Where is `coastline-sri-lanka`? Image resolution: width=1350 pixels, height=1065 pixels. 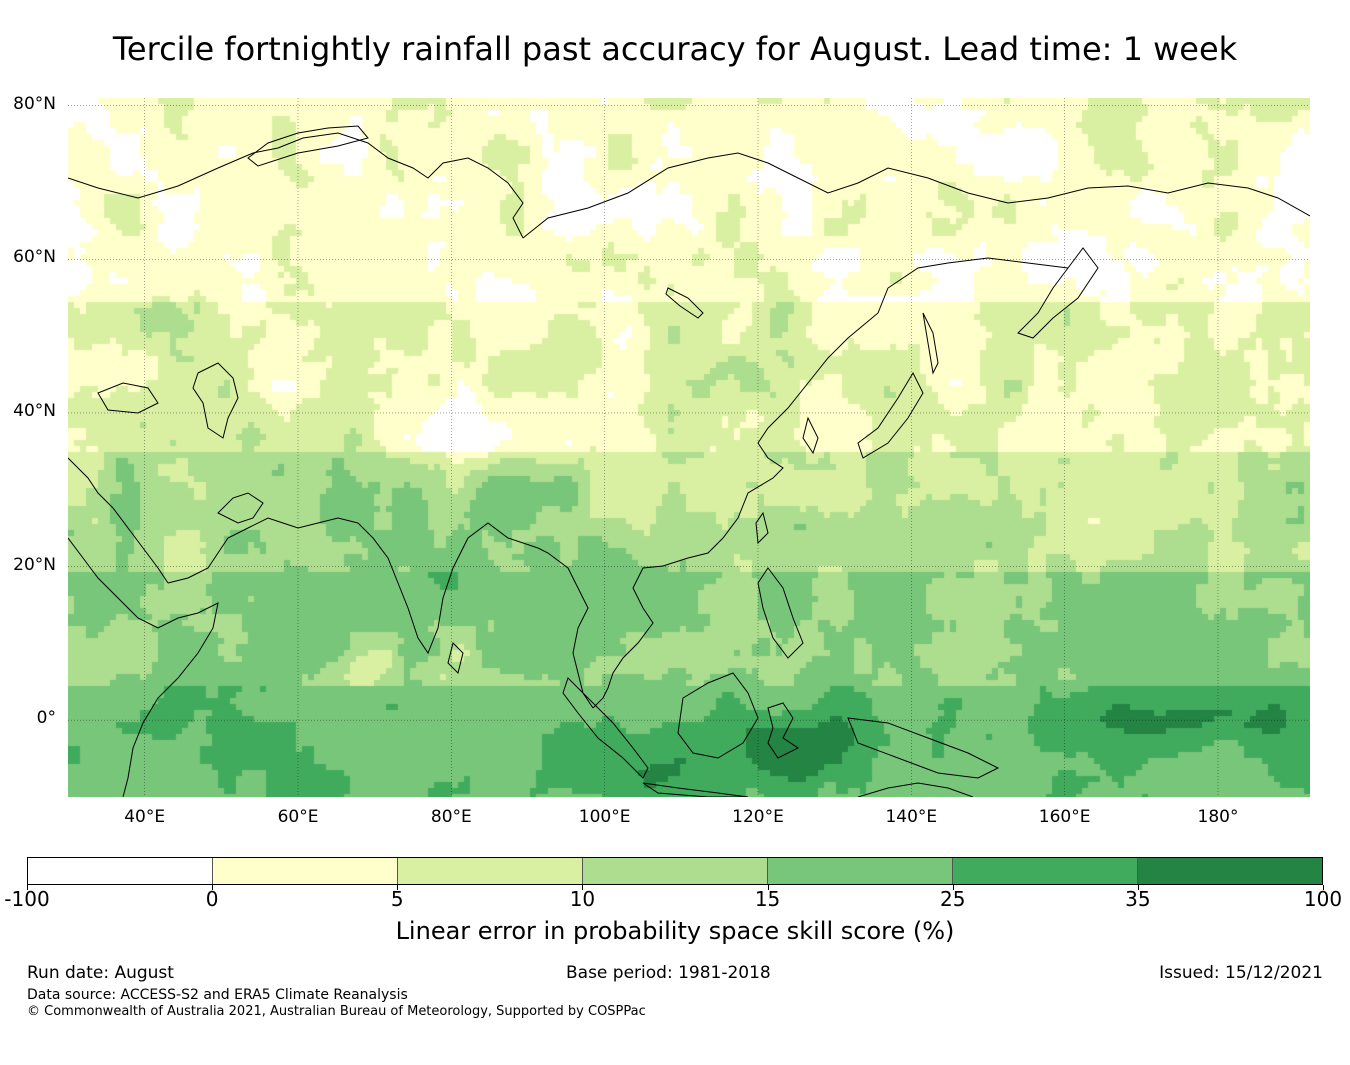 coastline-sri-lanka is located at coordinates (455, 658).